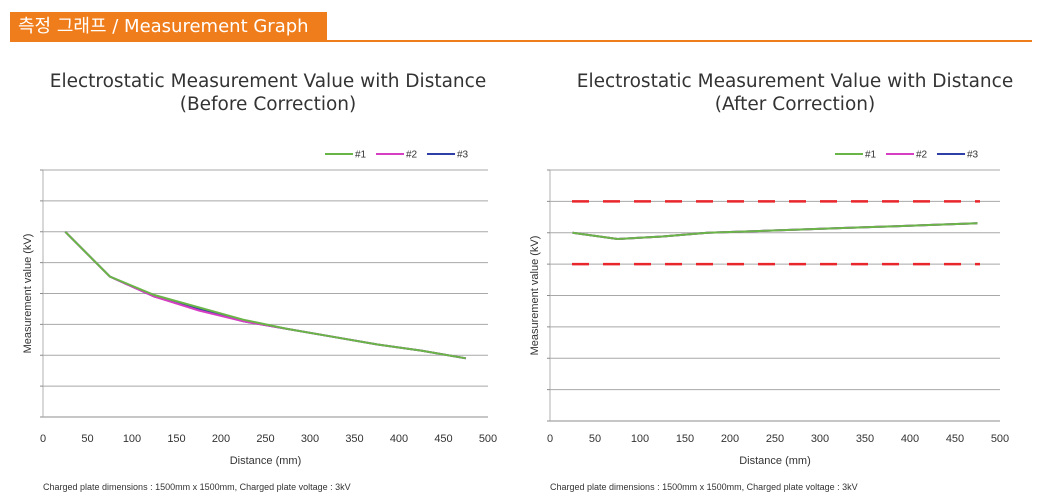 The width and height of the screenshot is (1042, 502). I want to click on section-title-korean: 측정 그래프, so click(62, 26).